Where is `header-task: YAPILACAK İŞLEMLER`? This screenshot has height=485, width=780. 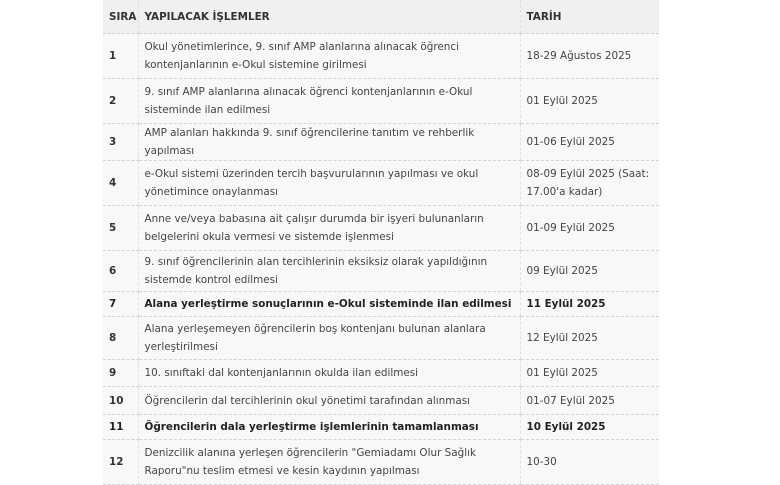
header-task: YAPILACAK İŞLEMLER is located at coordinates (328, 17).